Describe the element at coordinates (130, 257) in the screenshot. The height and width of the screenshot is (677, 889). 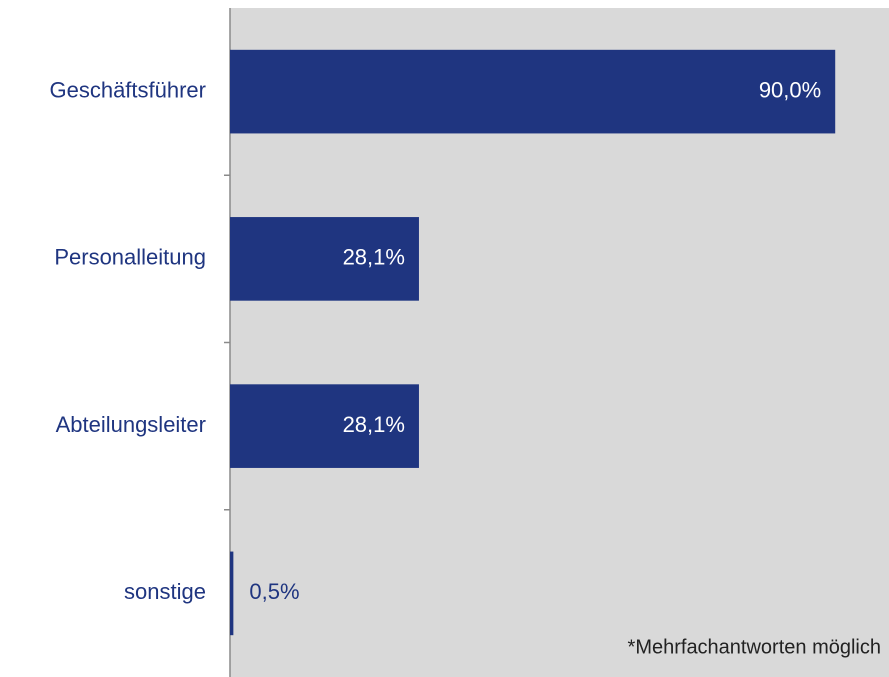
I see `category-label: Personalleitung` at that location.